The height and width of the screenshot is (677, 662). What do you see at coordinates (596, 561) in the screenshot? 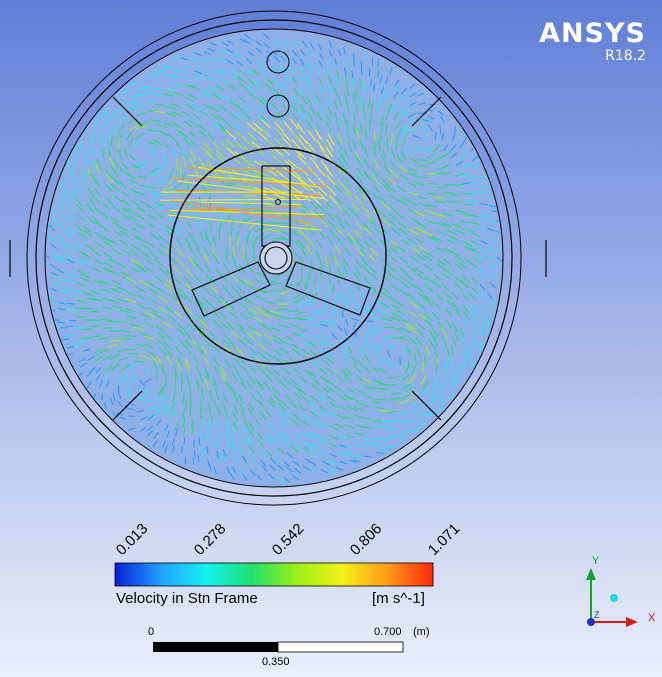
I see `axis-label-y: Y` at bounding box center [596, 561].